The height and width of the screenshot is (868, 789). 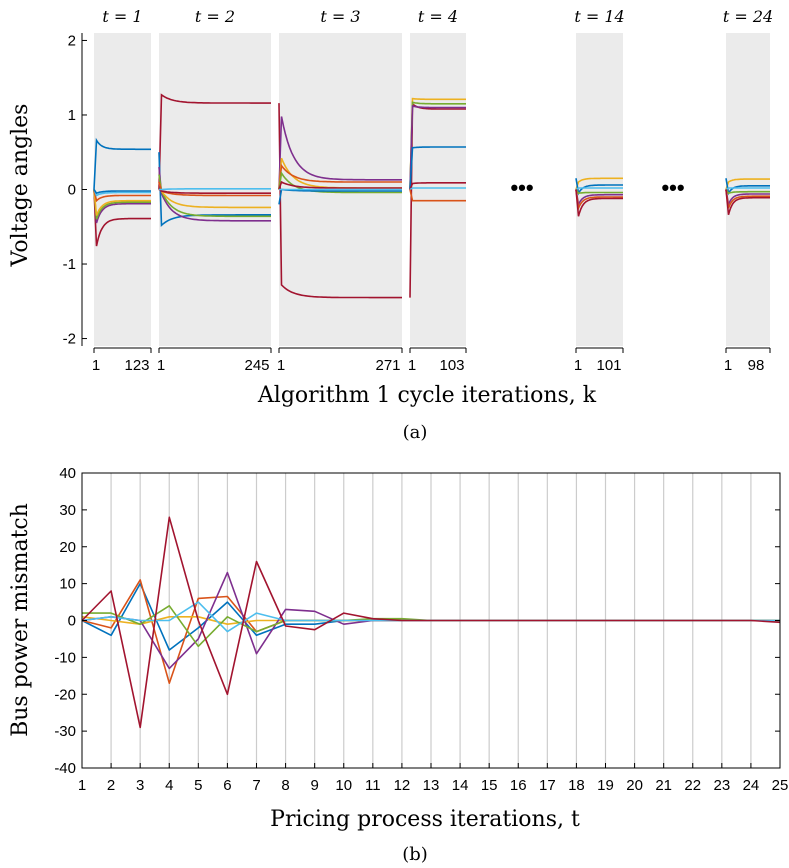 I want to click on xtick-label-25: 25, so click(x=780, y=785).